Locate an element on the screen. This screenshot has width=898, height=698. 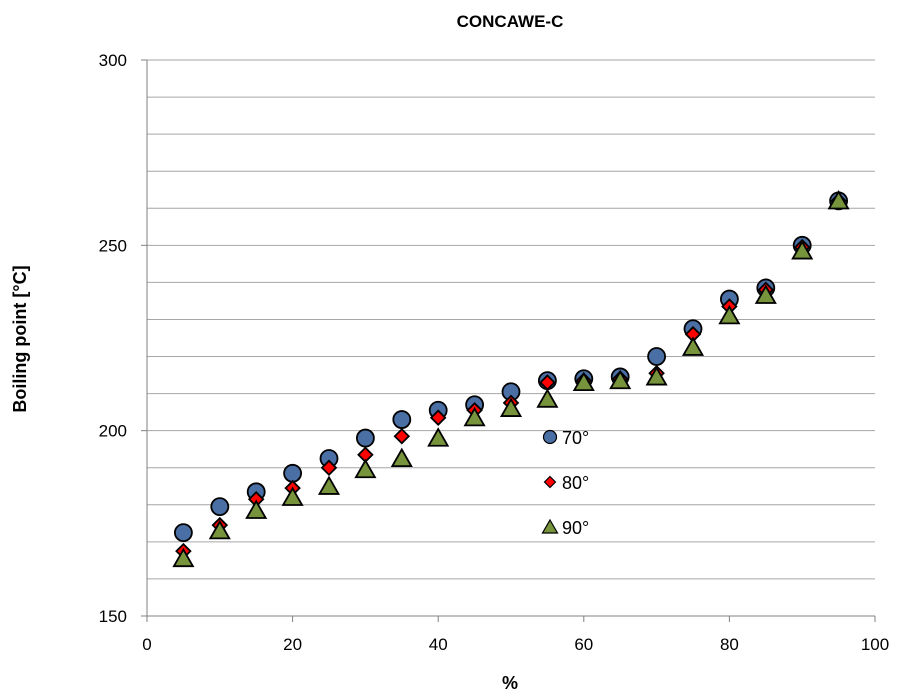
legend: 70° 80° 90° is located at coordinates (565, 483).